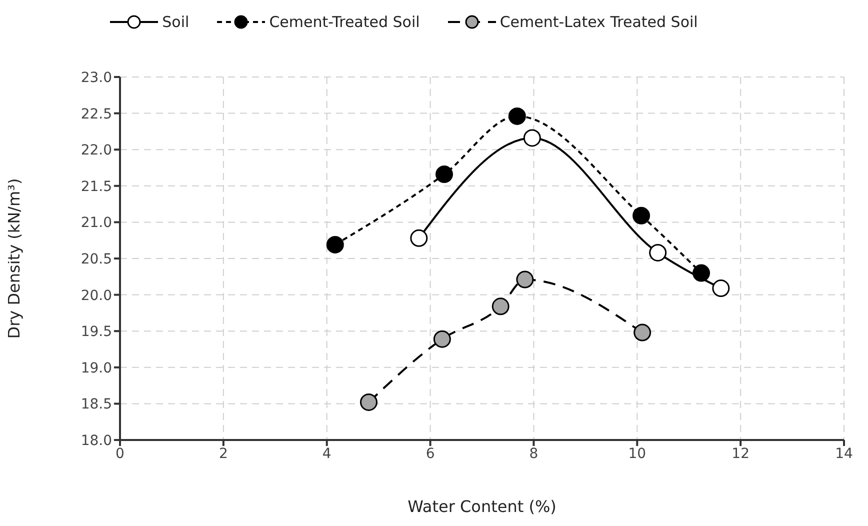 The height and width of the screenshot is (526, 868). What do you see at coordinates (96, 368) in the screenshot?
I see `y-tick-label: 19.0` at bounding box center [96, 368].